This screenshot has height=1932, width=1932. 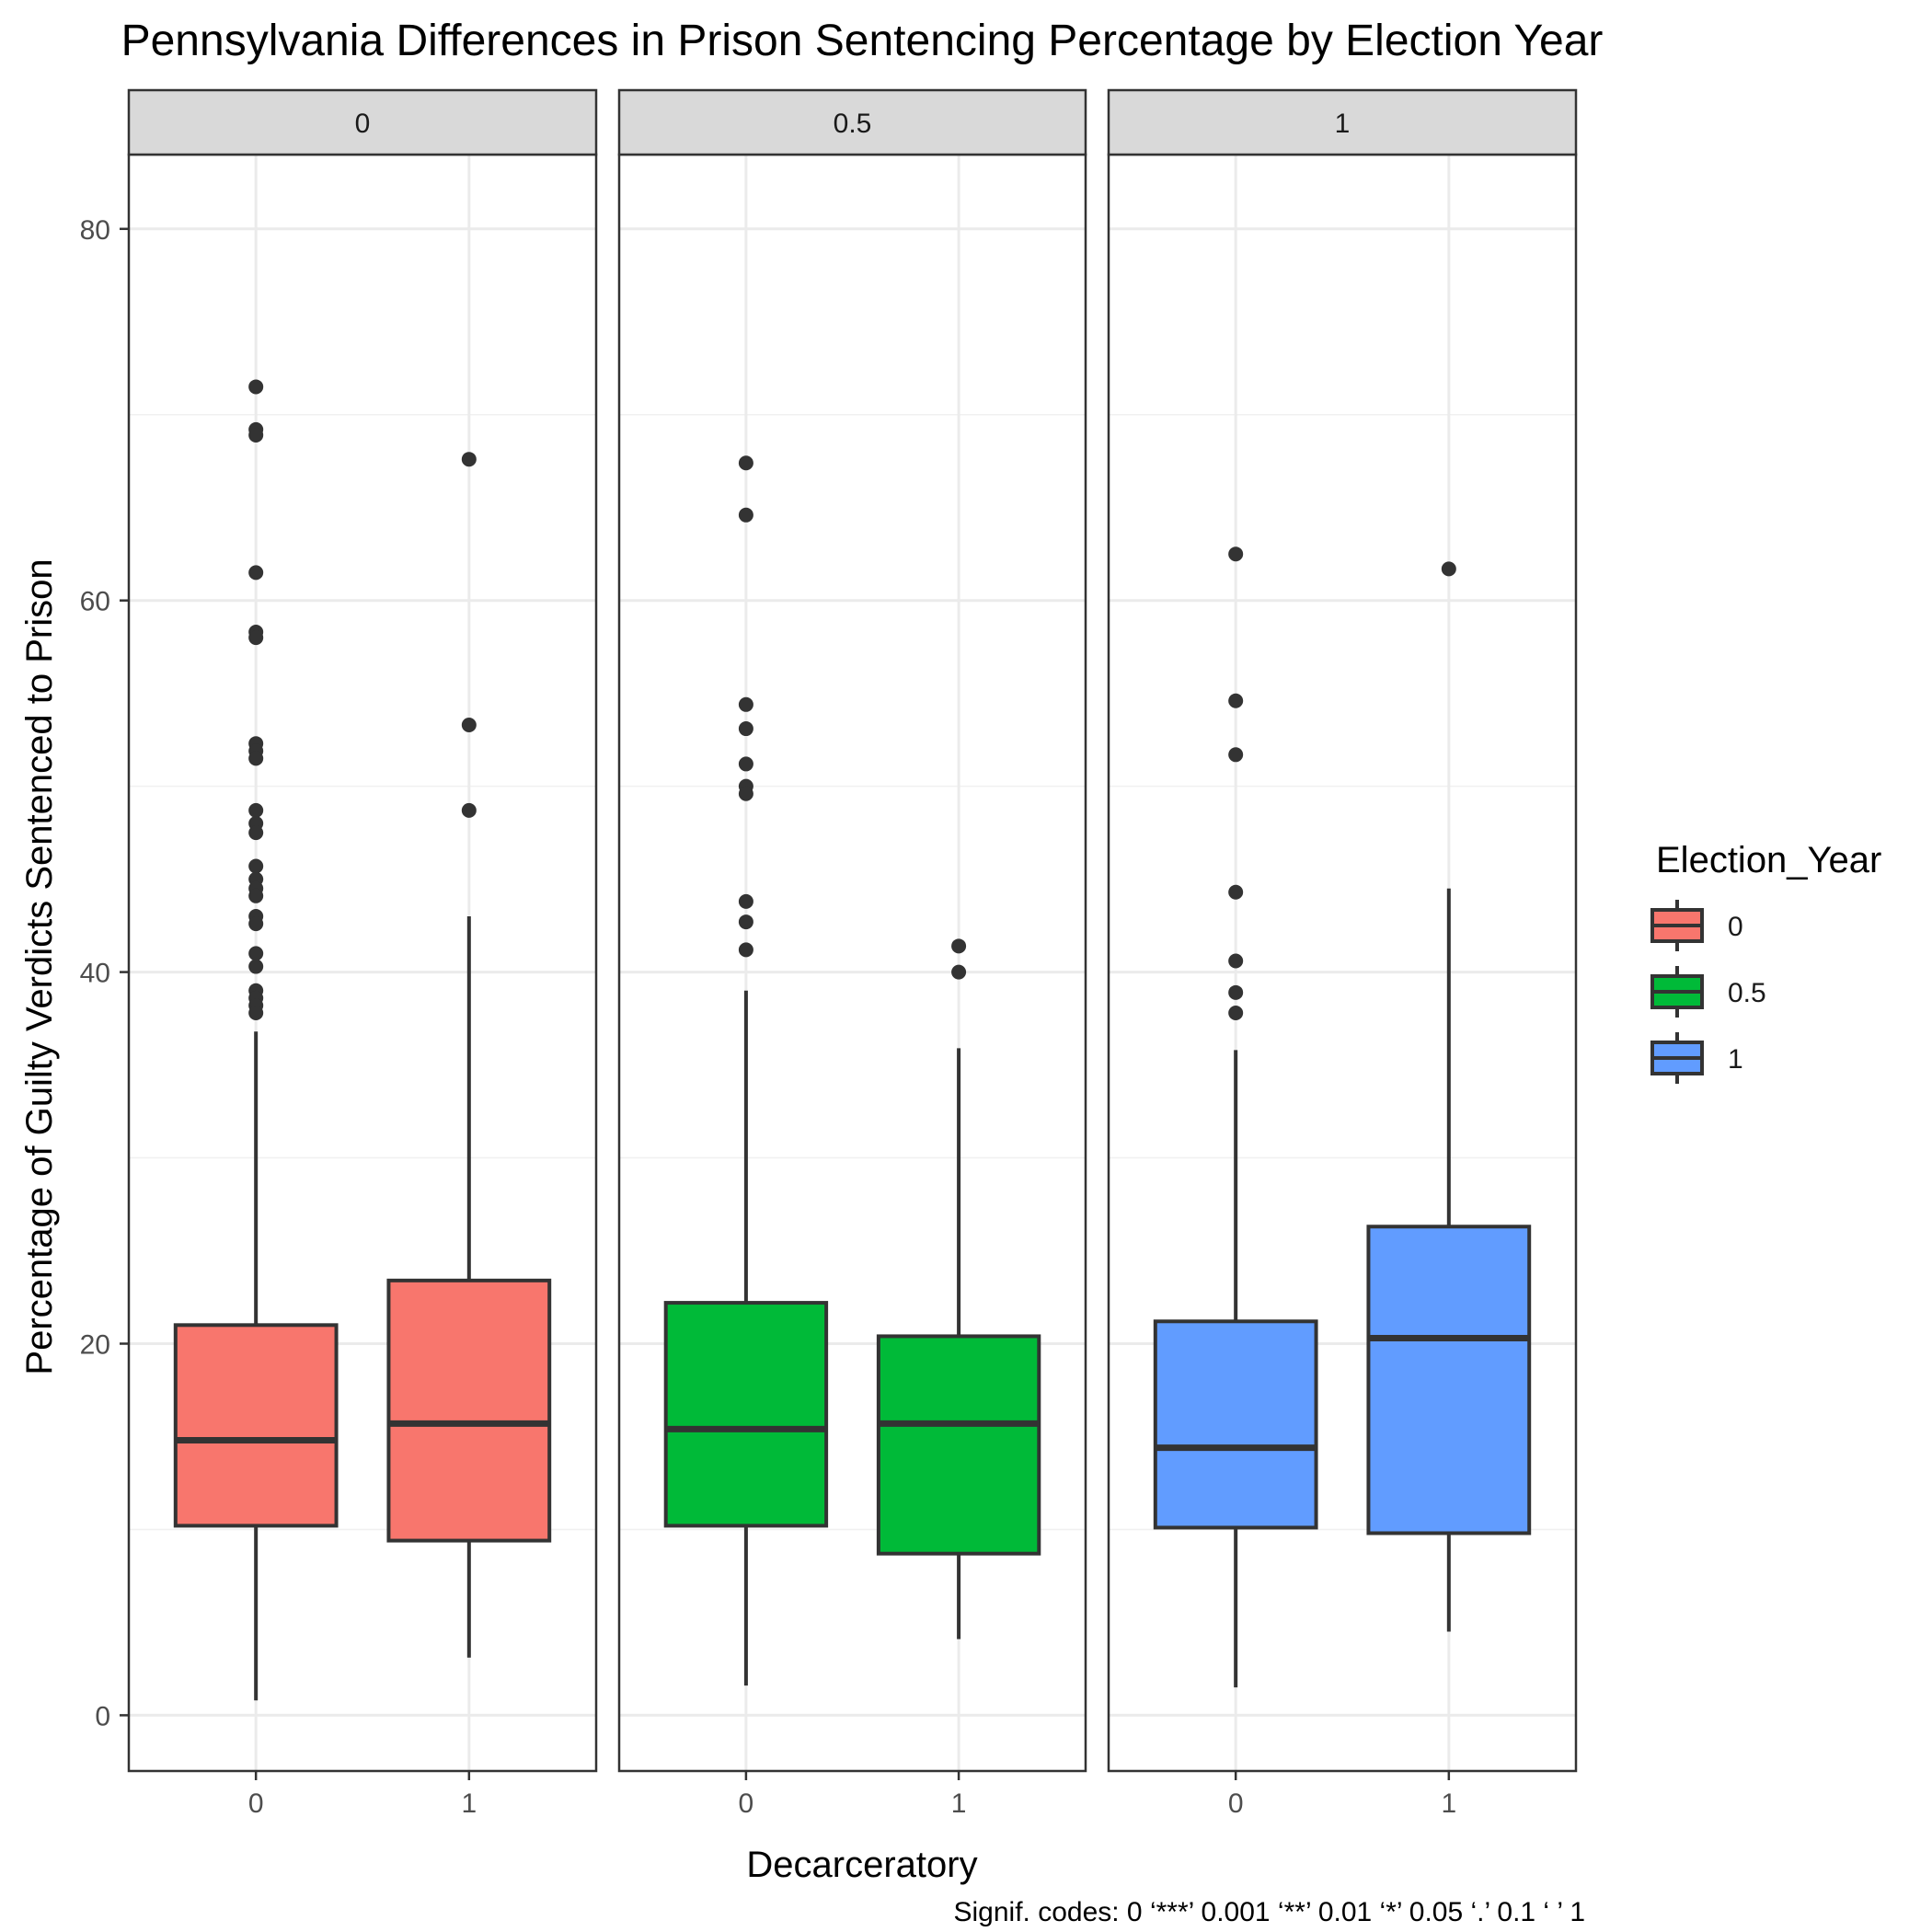 What do you see at coordinates (958, 1288) in the screenshot?
I see `box-0.5-1` at bounding box center [958, 1288].